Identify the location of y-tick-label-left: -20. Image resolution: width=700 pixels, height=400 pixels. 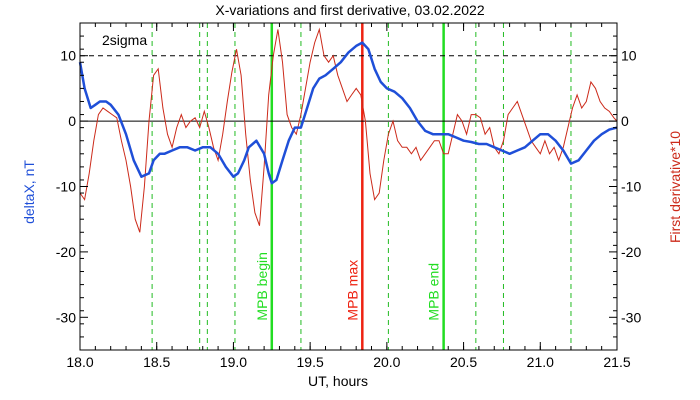
(66, 252).